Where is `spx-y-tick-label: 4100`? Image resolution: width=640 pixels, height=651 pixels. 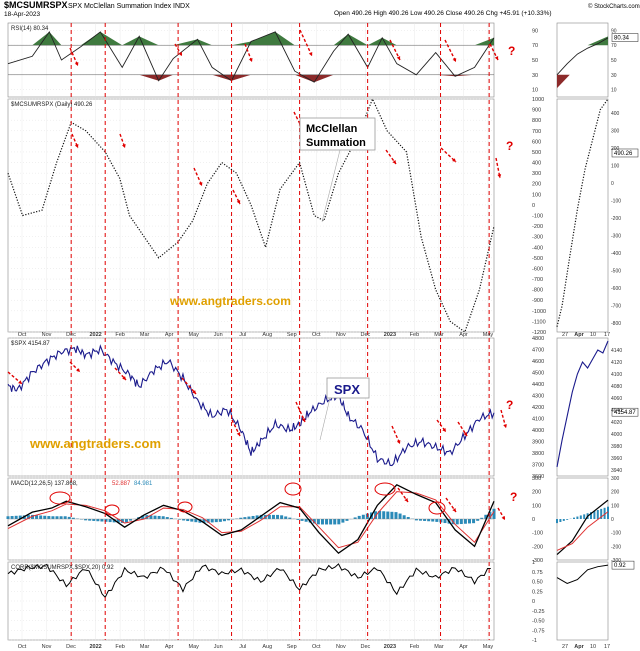 spx-y-tick-label: 4100 is located at coordinates (538, 420).